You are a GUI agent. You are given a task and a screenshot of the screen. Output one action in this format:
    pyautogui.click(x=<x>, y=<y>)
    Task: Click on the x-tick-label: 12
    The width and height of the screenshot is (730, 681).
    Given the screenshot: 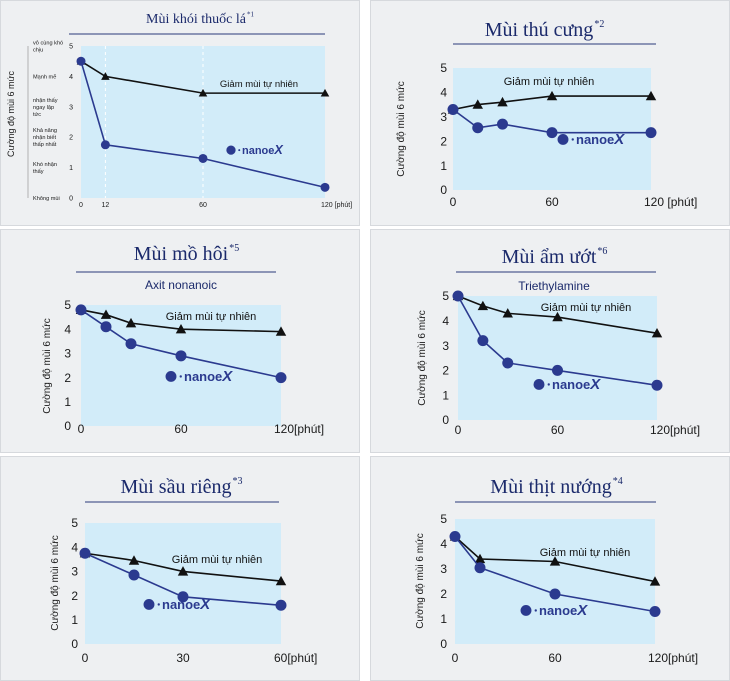 What is the action you would take?
    pyautogui.click(x=106, y=205)
    